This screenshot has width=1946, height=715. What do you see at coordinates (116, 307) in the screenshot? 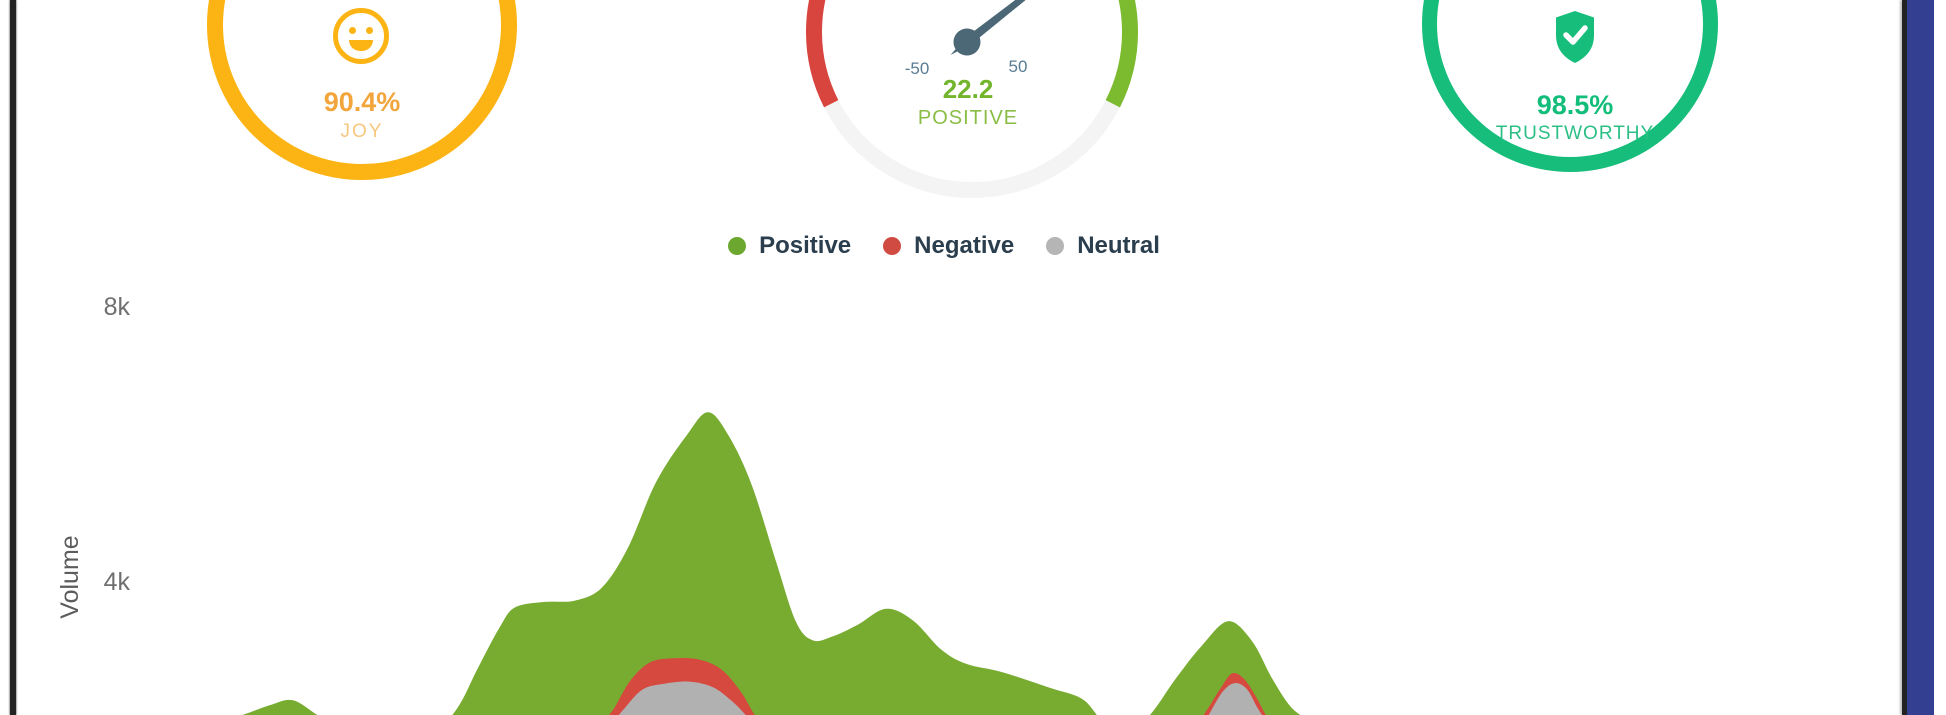
I see `y-tick-8k: 8k` at bounding box center [116, 307].